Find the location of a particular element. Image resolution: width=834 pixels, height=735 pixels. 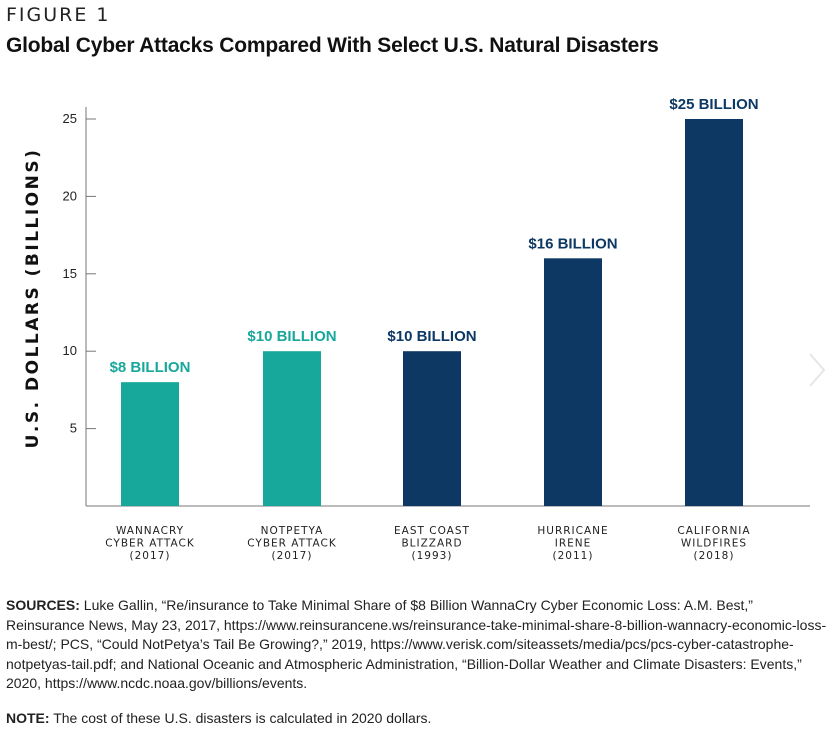

y-tick-label: 5 is located at coordinates (73, 428).